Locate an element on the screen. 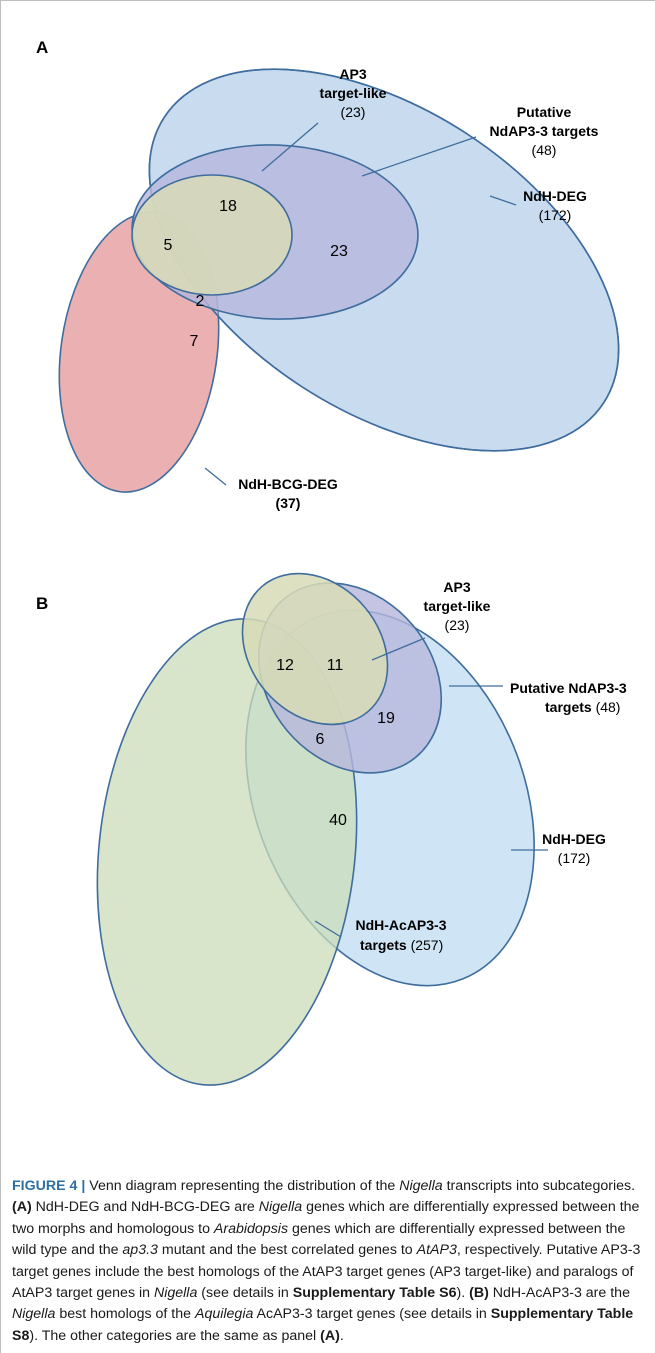  label-putative-line1: Putative is located at coordinates (544, 112).